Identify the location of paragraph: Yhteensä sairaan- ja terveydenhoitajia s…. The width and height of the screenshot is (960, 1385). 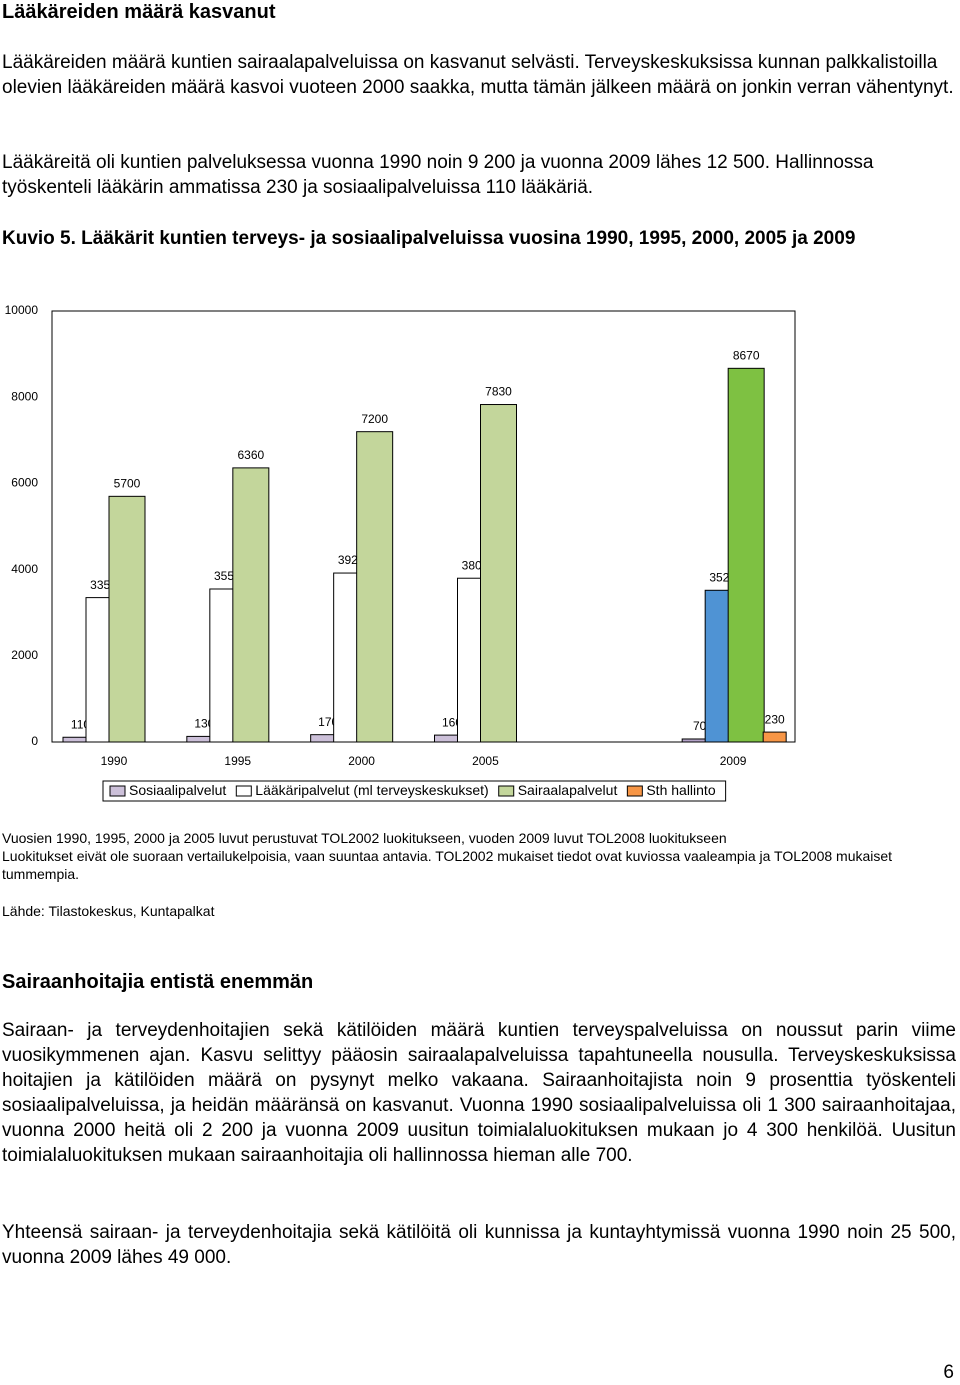
(479, 1245).